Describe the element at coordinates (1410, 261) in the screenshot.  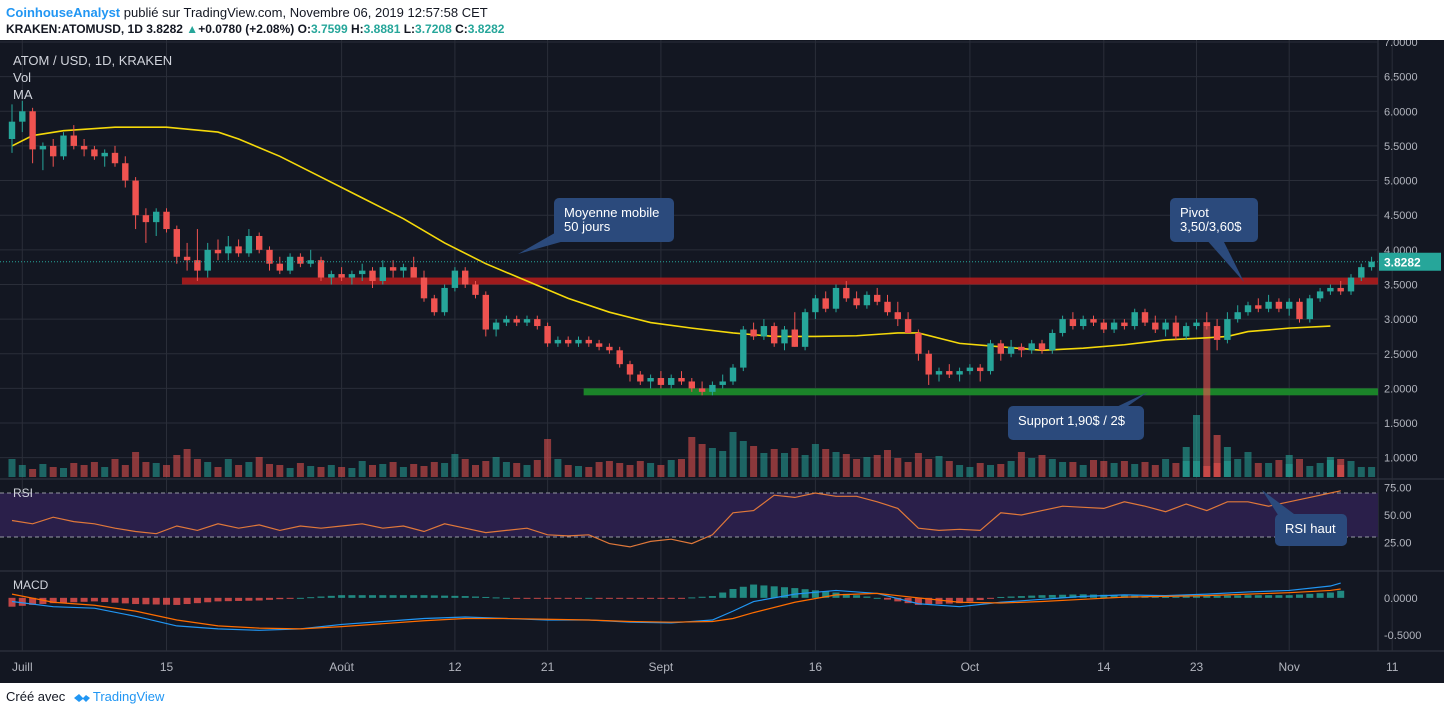
I see `last-price-tag` at that location.